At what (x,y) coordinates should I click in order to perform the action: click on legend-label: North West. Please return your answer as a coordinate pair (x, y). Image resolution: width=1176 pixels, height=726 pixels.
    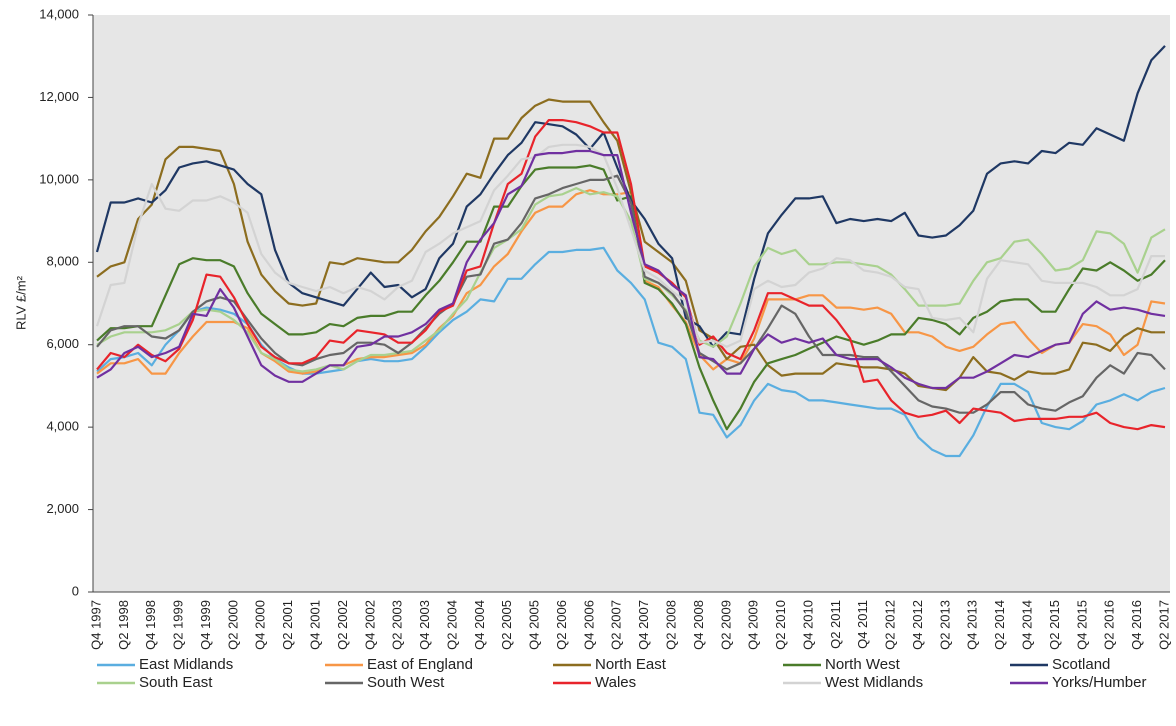
    Looking at the image, I should click on (863, 664).